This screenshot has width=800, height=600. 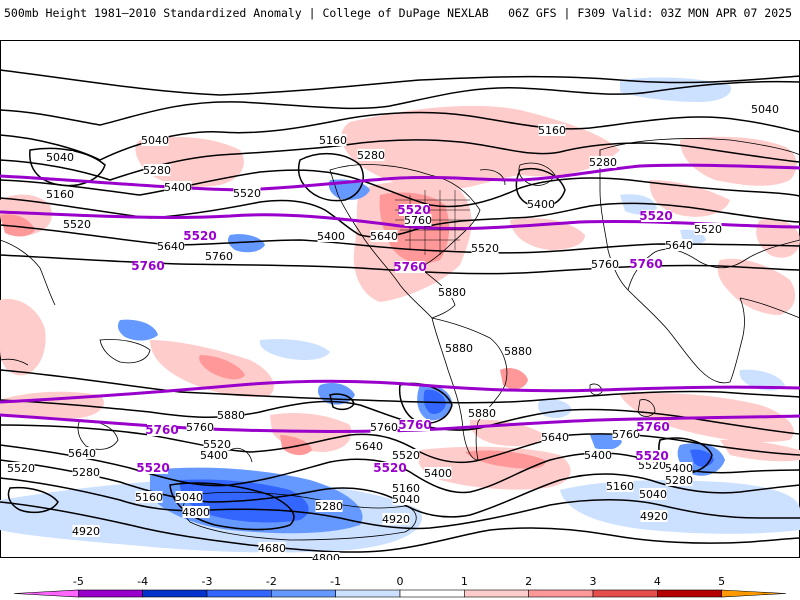 I want to click on contour-label: 4680, so click(x=272, y=548).